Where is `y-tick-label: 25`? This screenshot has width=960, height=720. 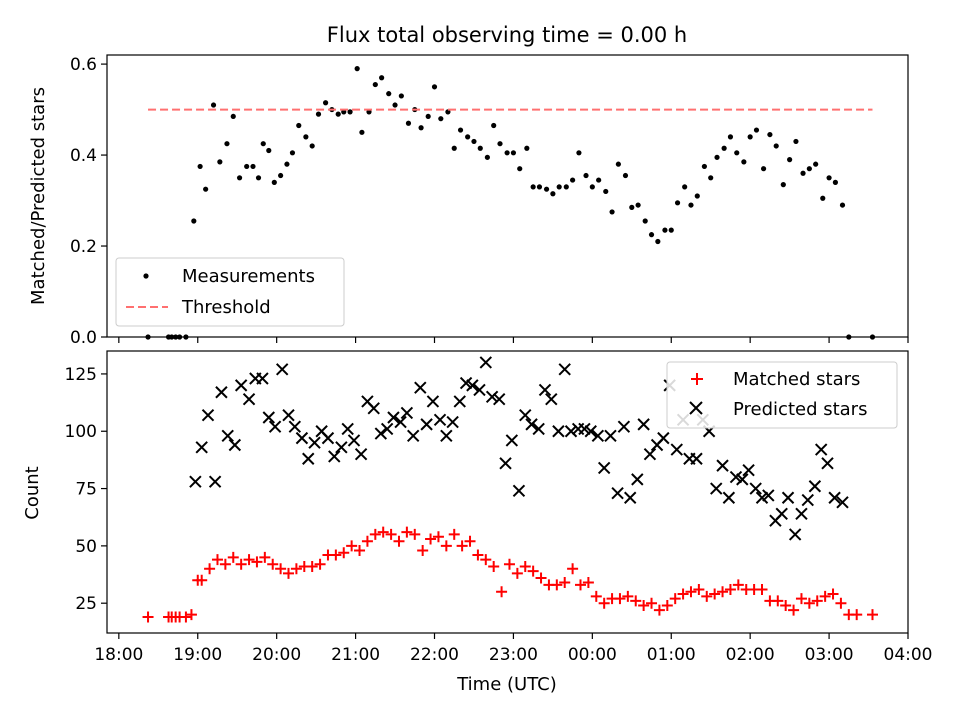 y-tick-label: 25 is located at coordinates (86, 604).